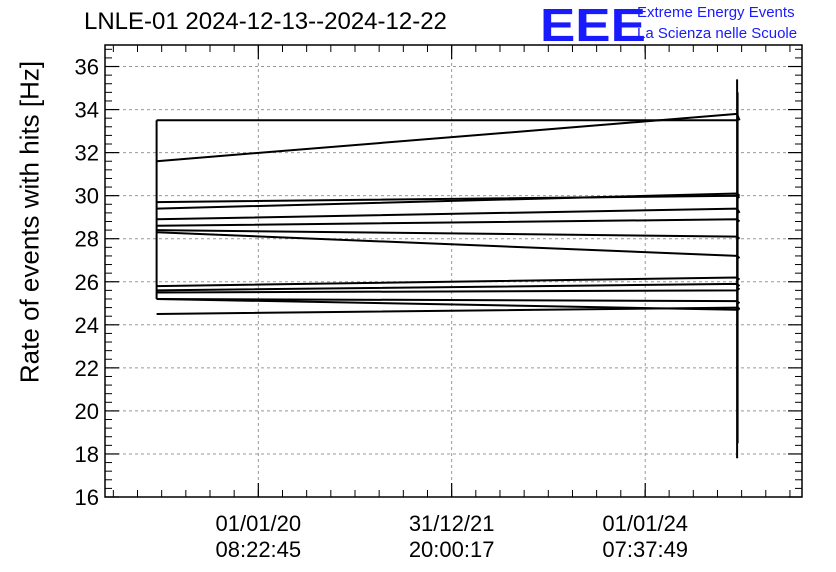  What do you see at coordinates (87, 67) in the screenshot?
I see `y-tick-label: 36` at bounding box center [87, 67].